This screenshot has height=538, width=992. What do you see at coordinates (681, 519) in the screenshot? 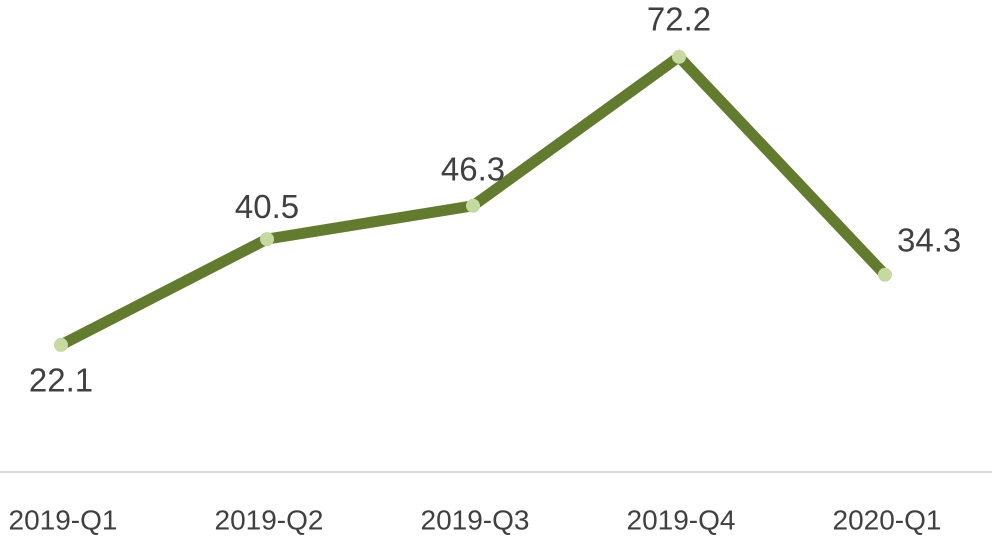
I see `x-tick-label: 2019-Q4` at bounding box center [681, 519].